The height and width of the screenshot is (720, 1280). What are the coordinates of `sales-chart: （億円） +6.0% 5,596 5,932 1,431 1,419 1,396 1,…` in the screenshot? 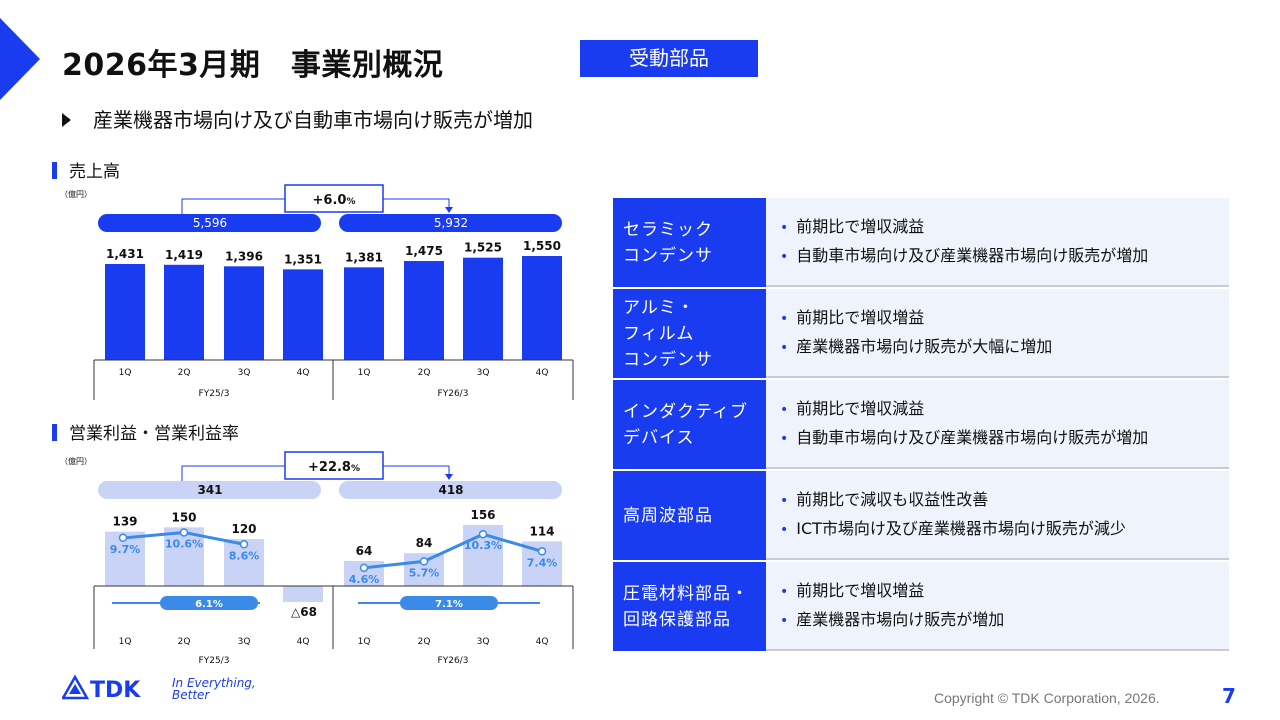 It's located at (317, 292).